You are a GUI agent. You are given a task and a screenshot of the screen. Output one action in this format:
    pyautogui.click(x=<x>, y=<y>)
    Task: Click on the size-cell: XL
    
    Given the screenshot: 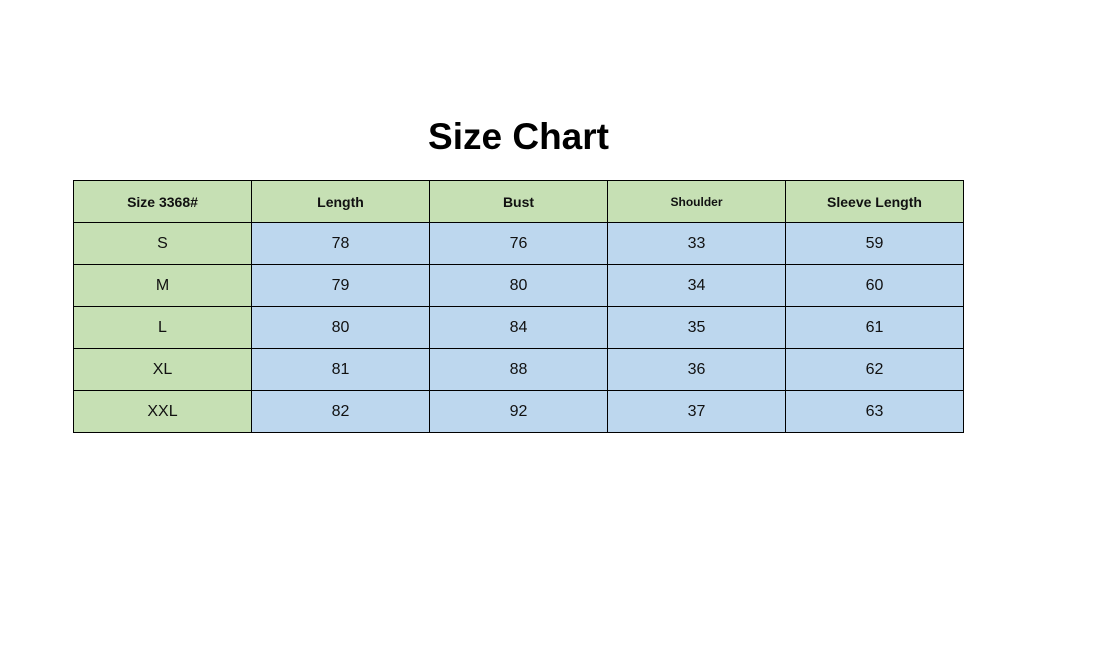 What is the action you would take?
    pyautogui.click(x=162, y=369)
    